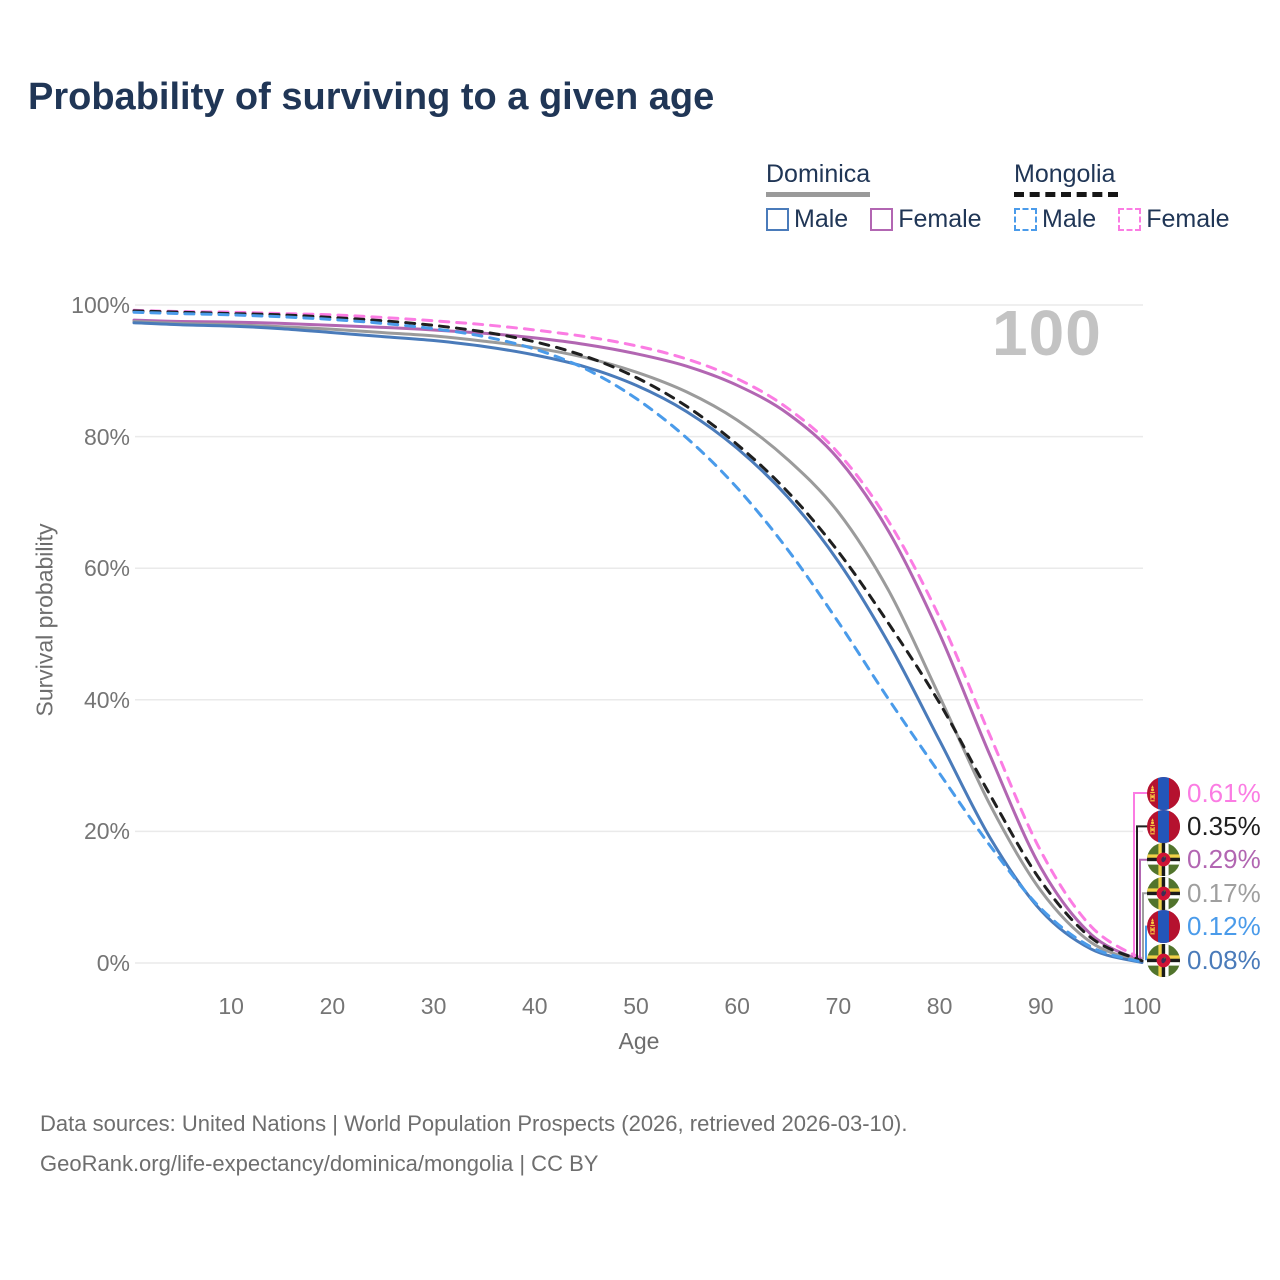  Describe the element at coordinates (106, 831) in the screenshot. I see `y-tick-label: 20%` at that location.